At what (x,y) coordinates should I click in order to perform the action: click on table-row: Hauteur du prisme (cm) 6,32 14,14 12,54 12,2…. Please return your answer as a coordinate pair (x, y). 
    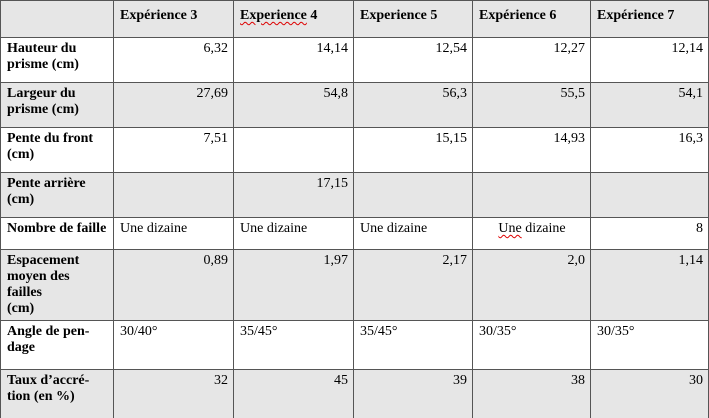
    Looking at the image, I should click on (354, 60).